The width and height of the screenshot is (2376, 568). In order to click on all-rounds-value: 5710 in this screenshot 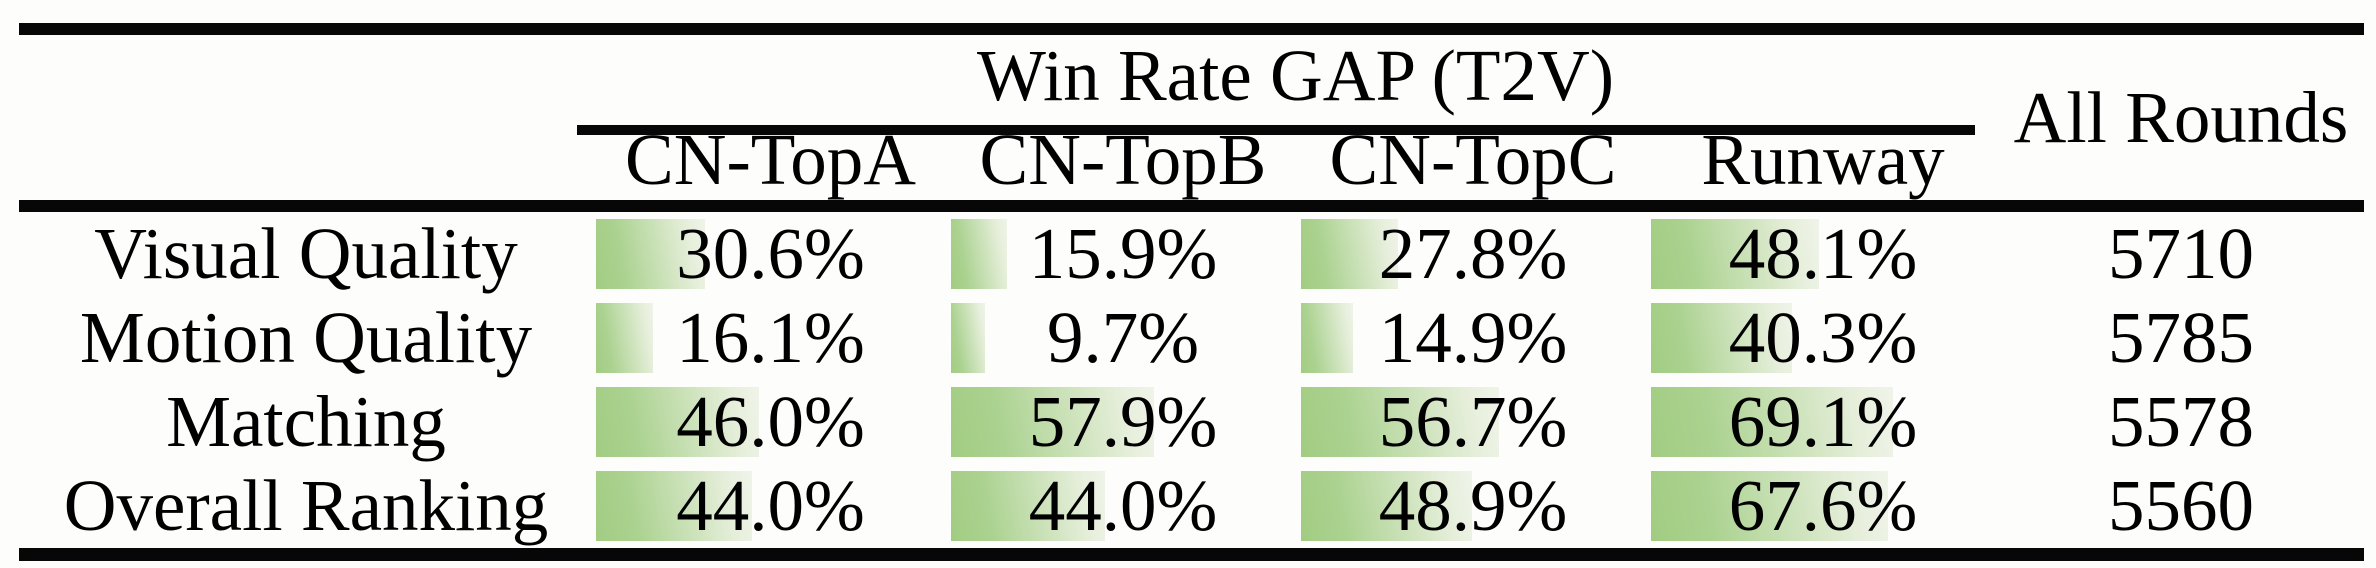, I will do `click(2181, 253)`.